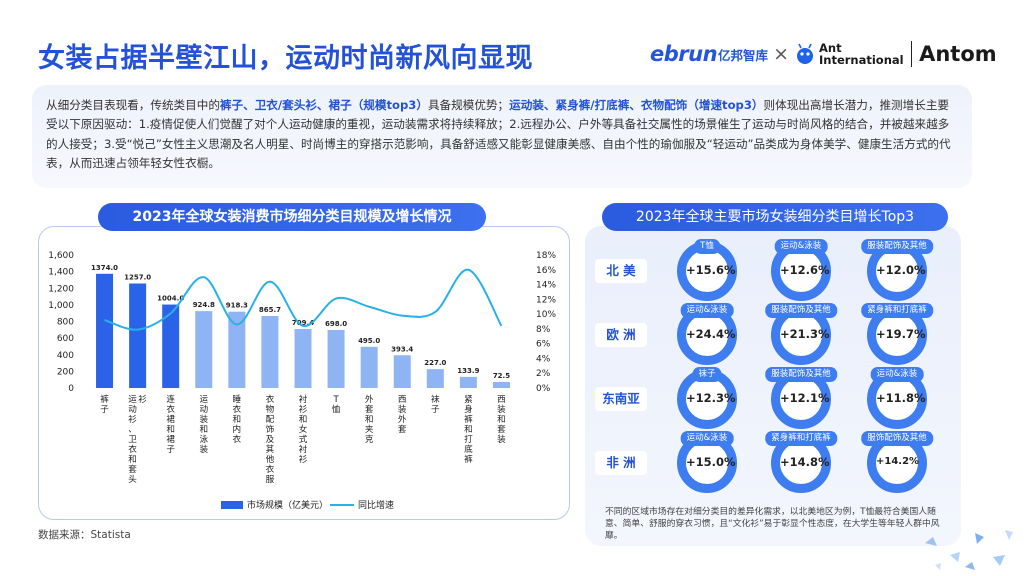 This screenshot has width=1024, height=576. What do you see at coordinates (775, 217) in the screenshot?
I see `growth-top3-title: 2023年全球主要市场女装细分类目增长Top3` at bounding box center [775, 217].